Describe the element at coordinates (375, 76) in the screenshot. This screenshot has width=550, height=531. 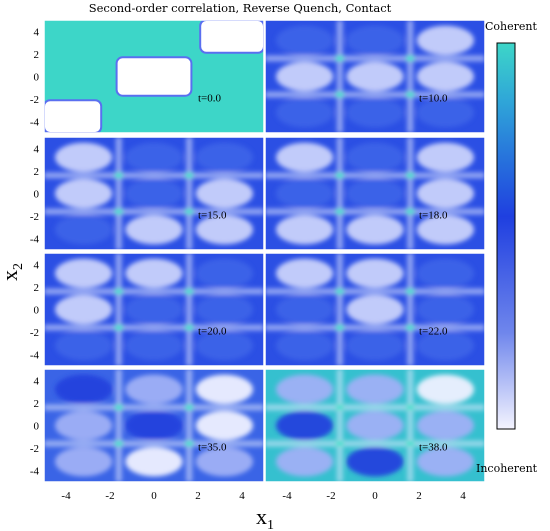
I see `panel-2: t=10.0` at that location.